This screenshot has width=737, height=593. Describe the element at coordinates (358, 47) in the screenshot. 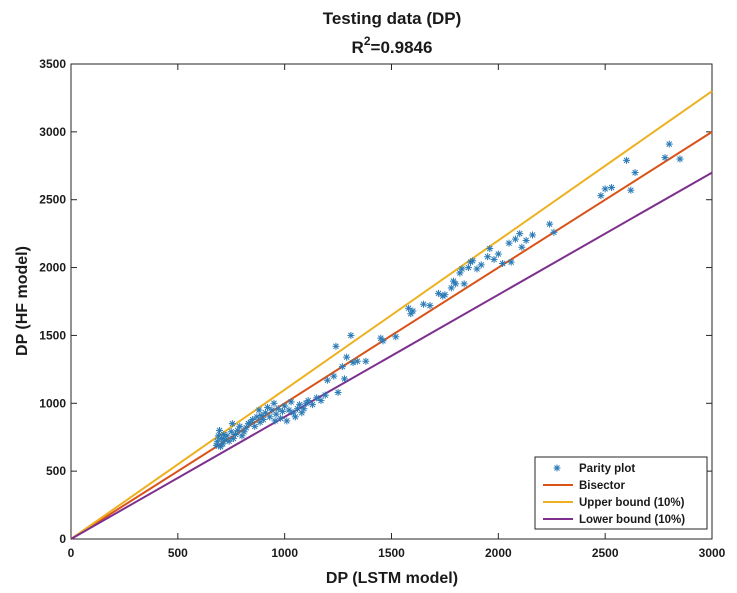

I see `title-r-symbol: R` at that location.